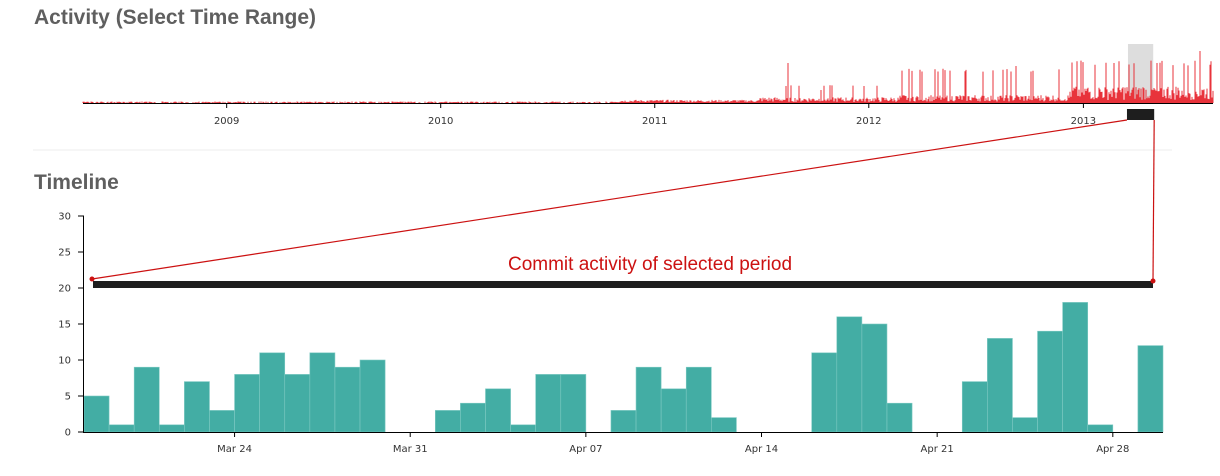 Image resolution: width=1220 pixels, height=476 pixels. What do you see at coordinates (64, 325) in the screenshot?
I see `timeline-y-tick-label: 15` at bounding box center [64, 325].